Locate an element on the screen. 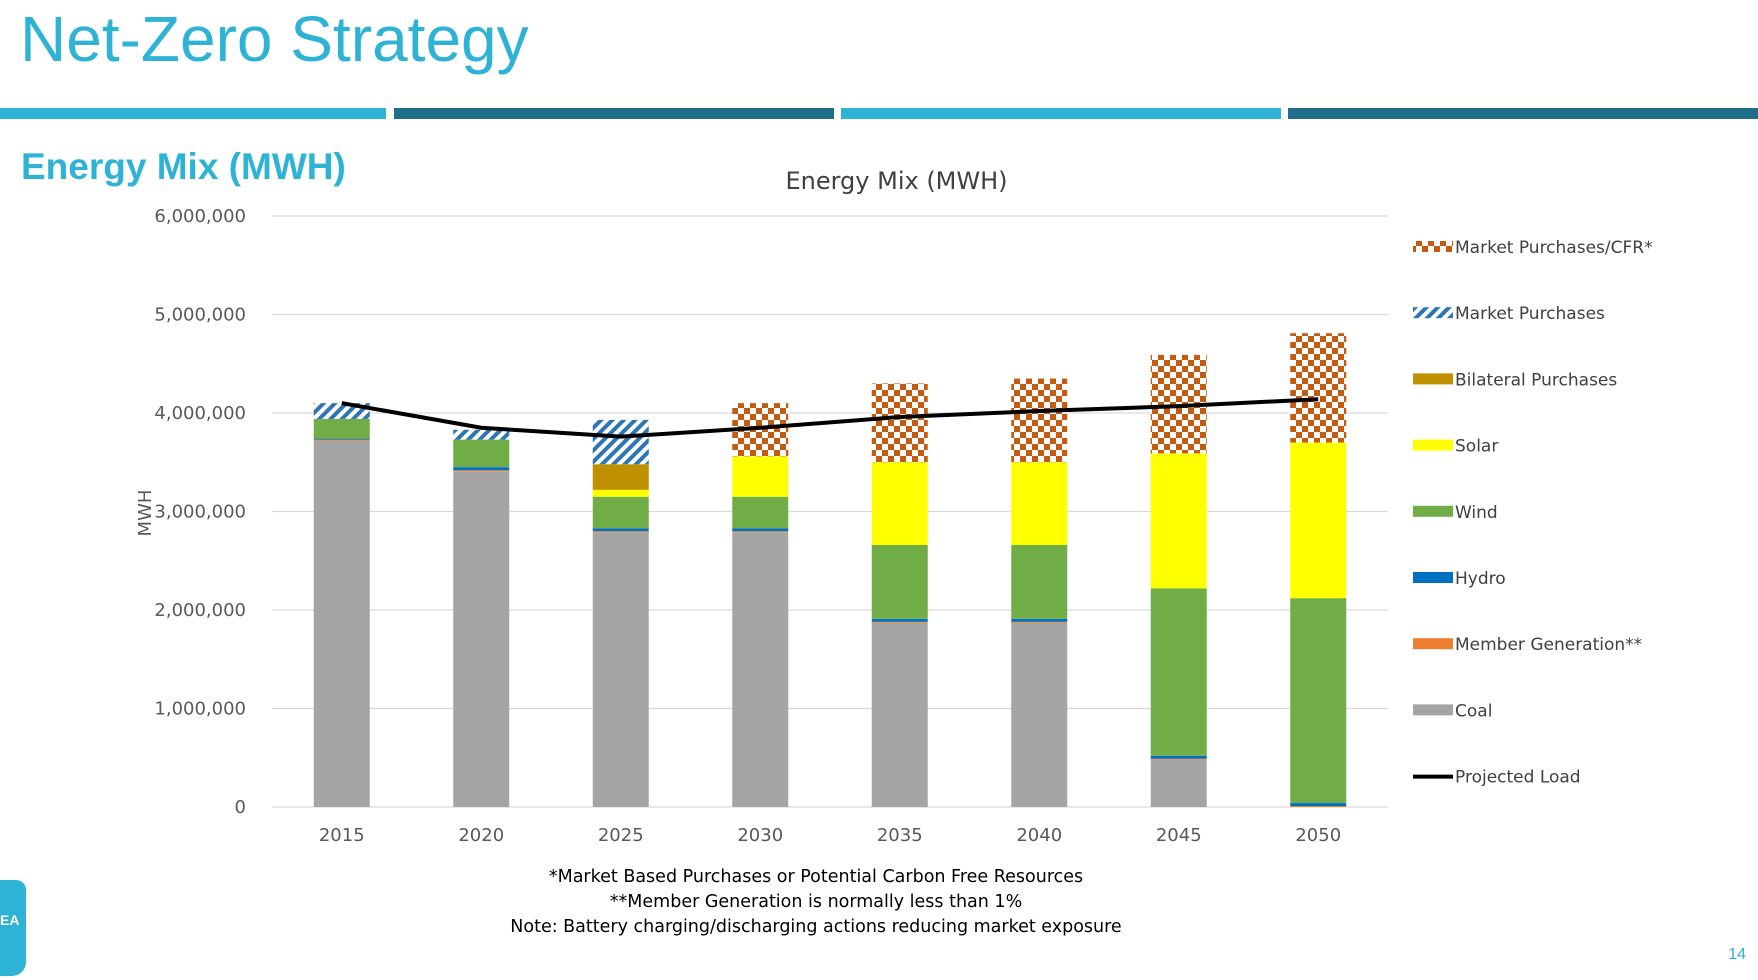 The height and width of the screenshot is (980, 1758). x-axis-ticks: 2015 2020 2025 2030 2035 2040 2045 2050 is located at coordinates (830, 835).